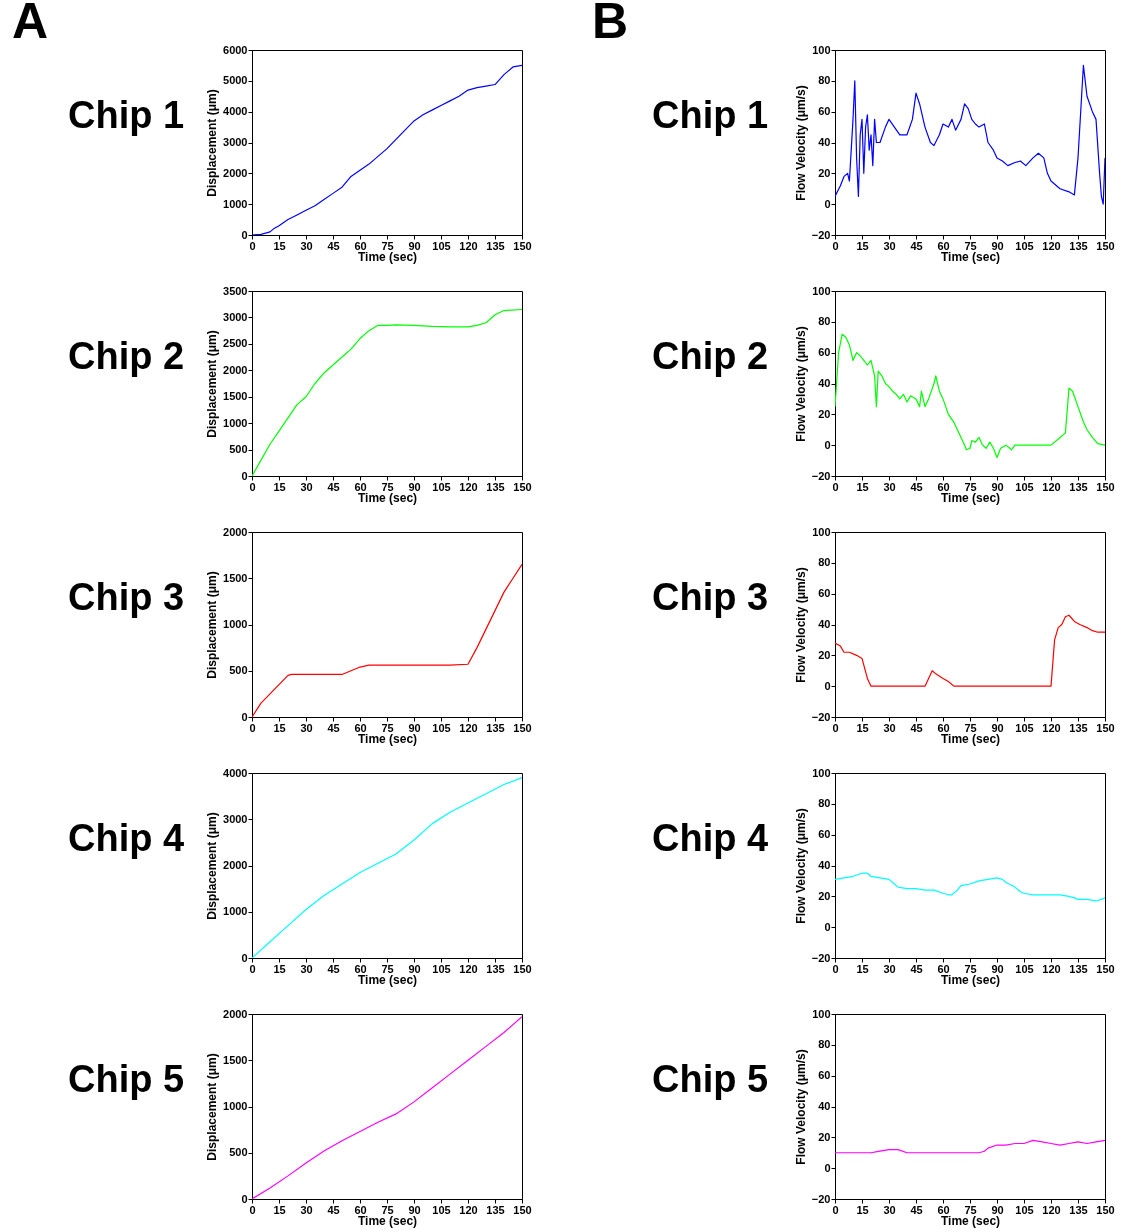 This screenshot has height=1232, width=1130. What do you see at coordinates (235, 49) in the screenshot?
I see `y-tick-label: 6000` at bounding box center [235, 49].